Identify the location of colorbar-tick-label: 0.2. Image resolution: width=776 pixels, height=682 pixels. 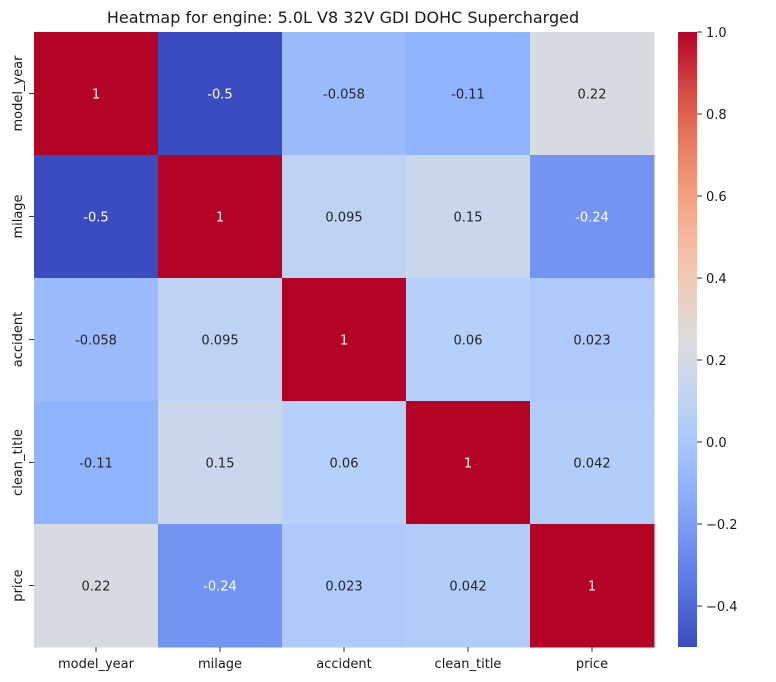
(716, 361).